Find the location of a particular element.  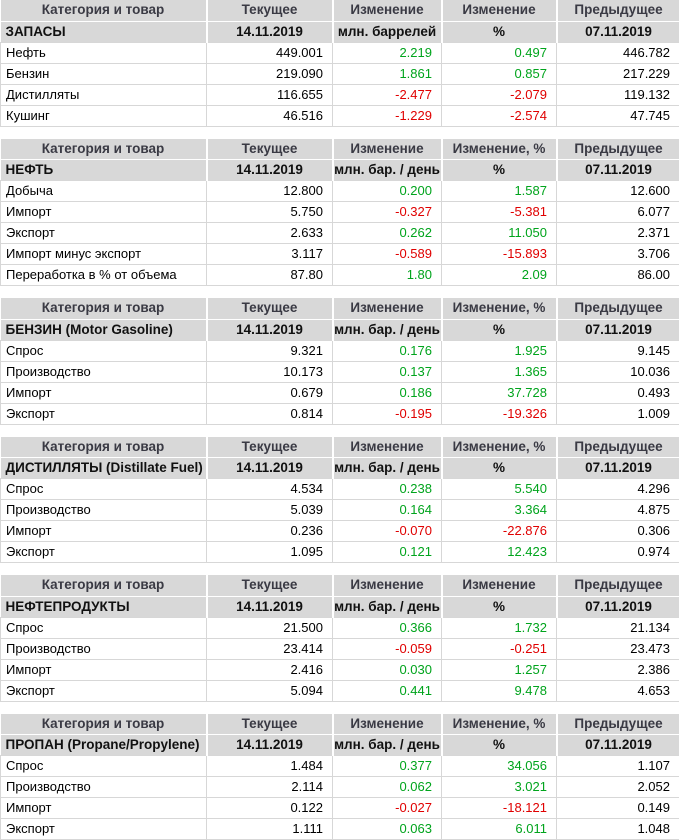

change-value: -0.327 is located at coordinates (387, 212).